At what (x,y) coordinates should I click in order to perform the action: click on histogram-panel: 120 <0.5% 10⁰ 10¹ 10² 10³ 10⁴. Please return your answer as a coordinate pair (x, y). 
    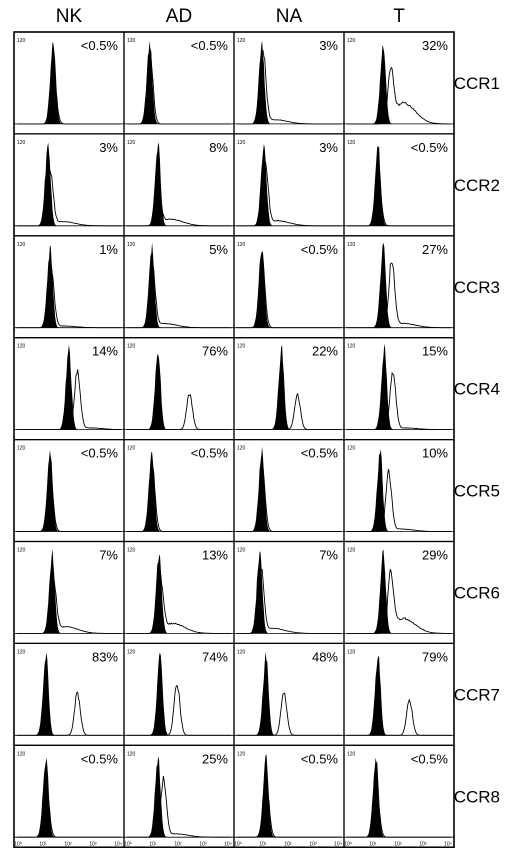
    Looking at the image, I should click on (399, 796).